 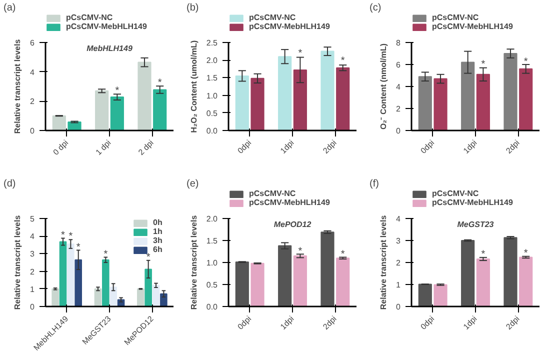 What do you see at coordinates (399, 43) in the screenshot?
I see `y-tick-label: 8` at bounding box center [399, 43].